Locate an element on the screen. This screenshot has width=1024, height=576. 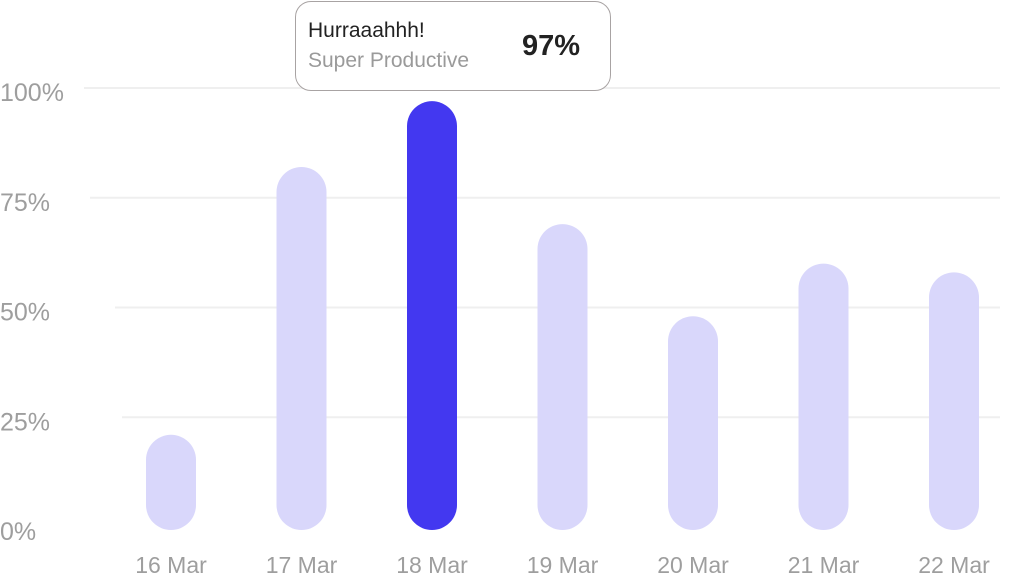
bar-22-mar is located at coordinates (954, 401).